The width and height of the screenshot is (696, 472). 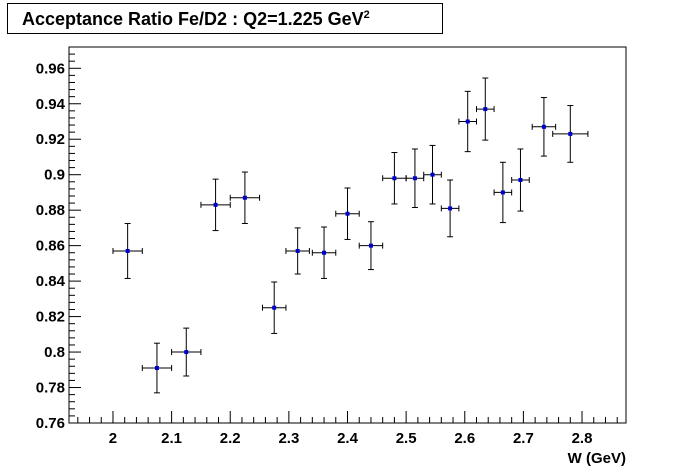 What do you see at coordinates (54, 352) in the screenshot?
I see `y-tick-label: 0.8` at bounding box center [54, 352].